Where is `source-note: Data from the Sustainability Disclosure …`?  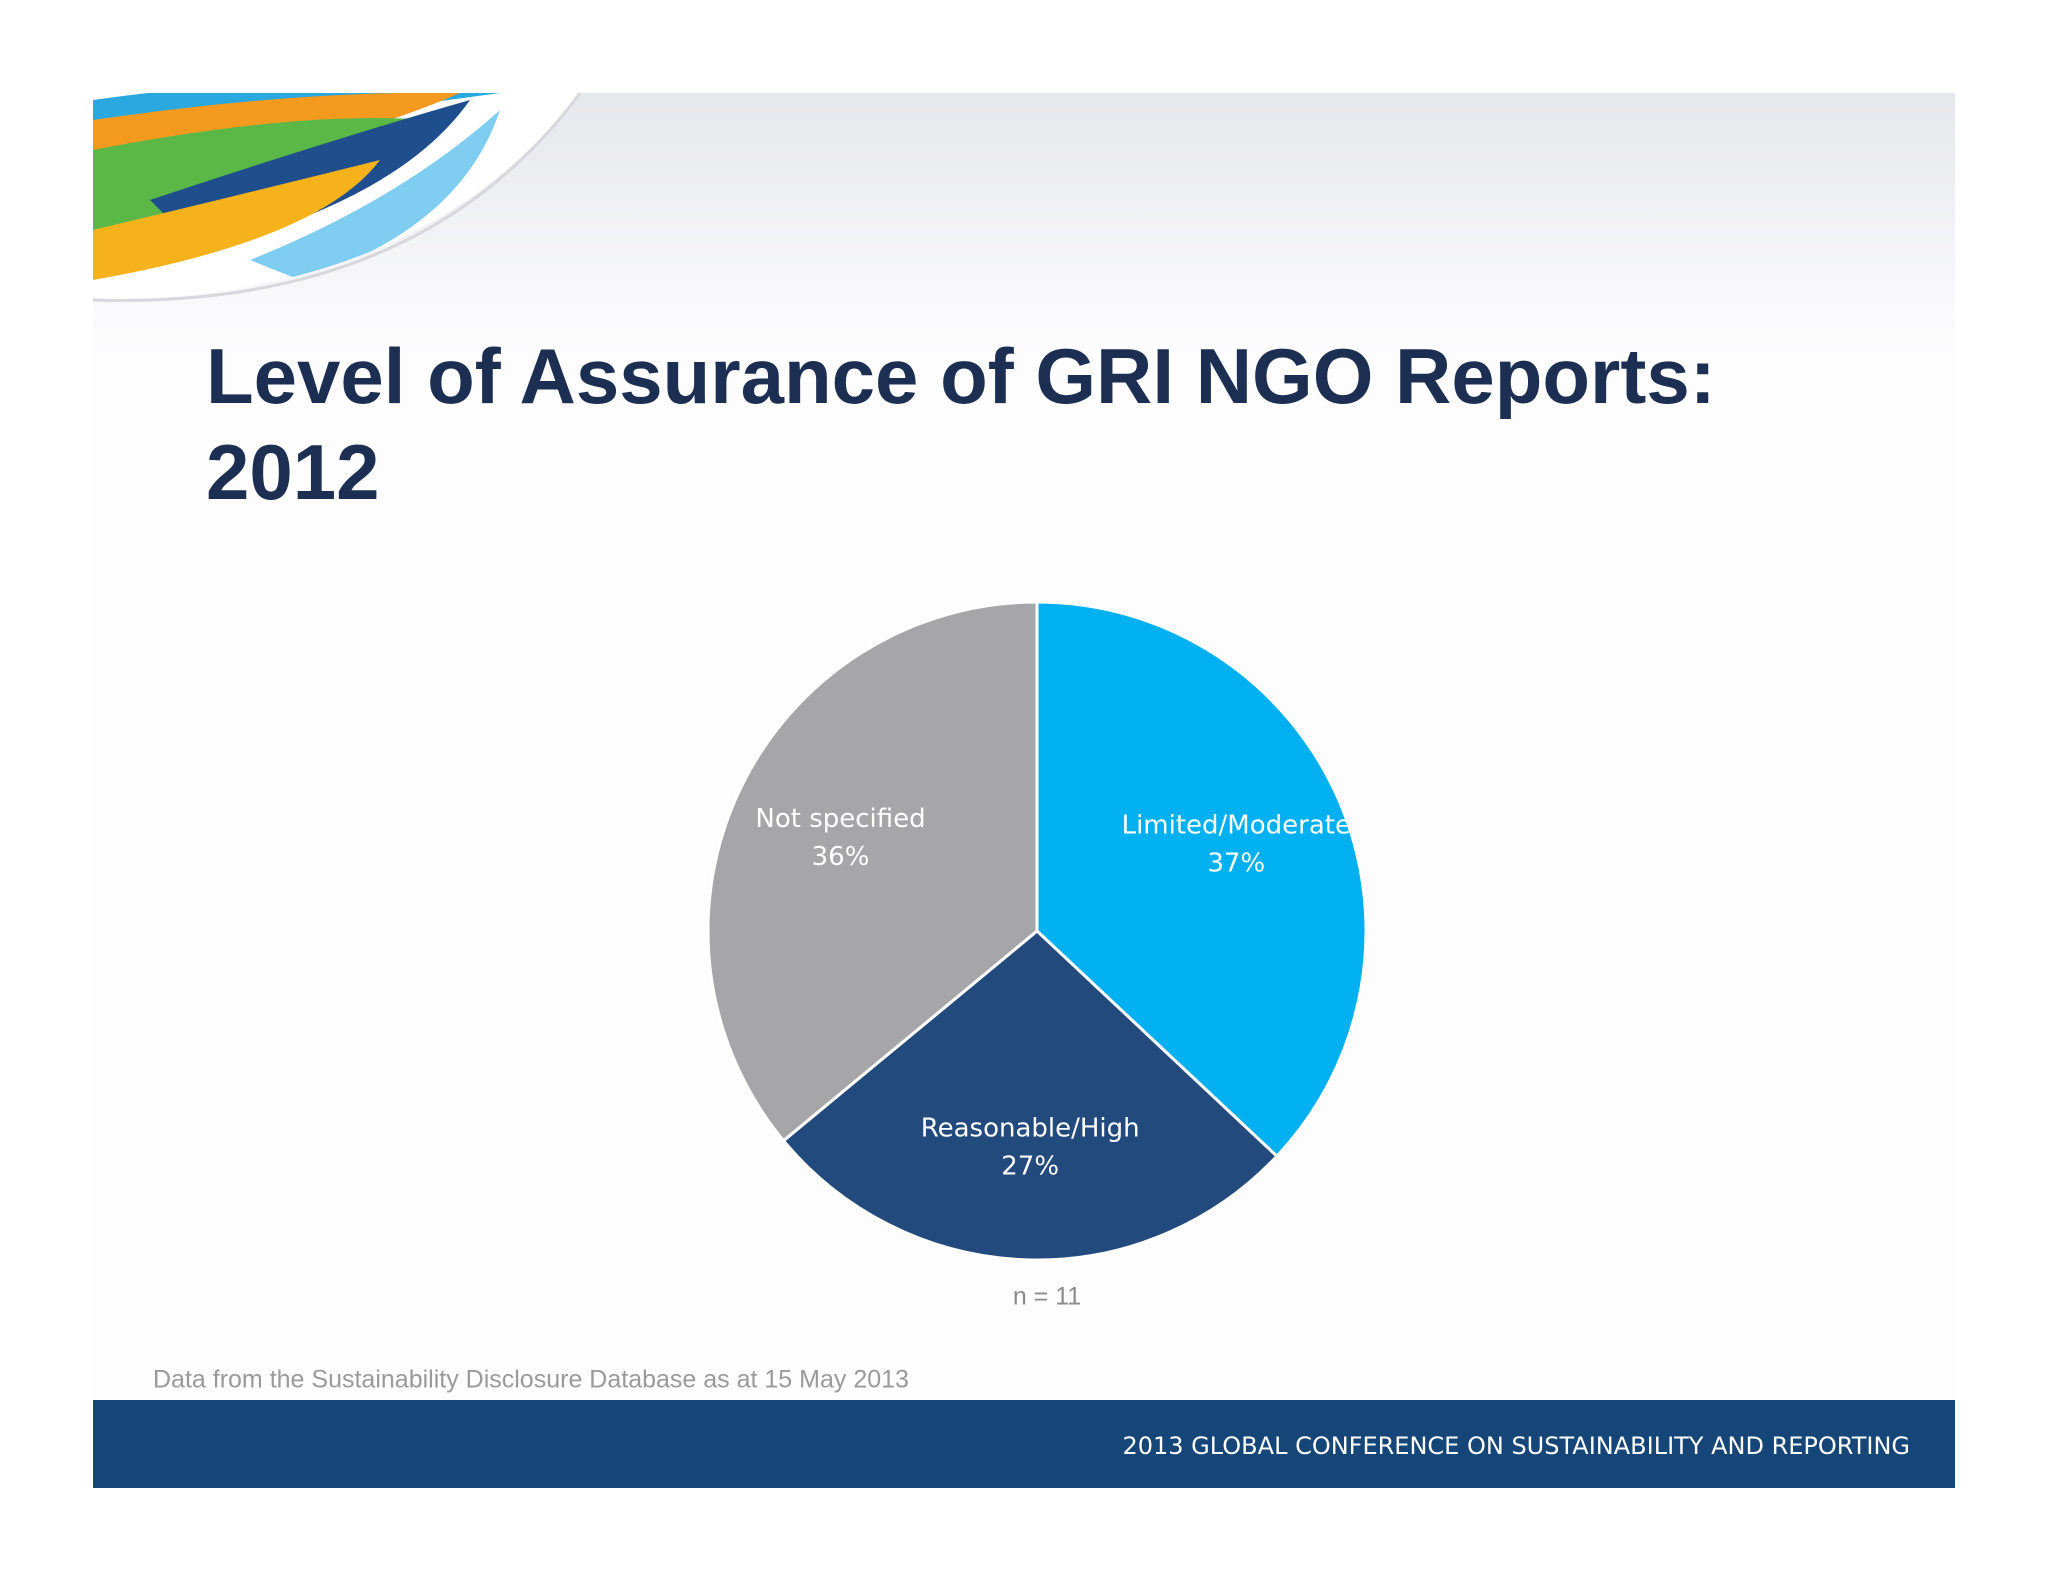
source-note: Data from the Sustainability Disclosure … is located at coordinates (531, 1380).